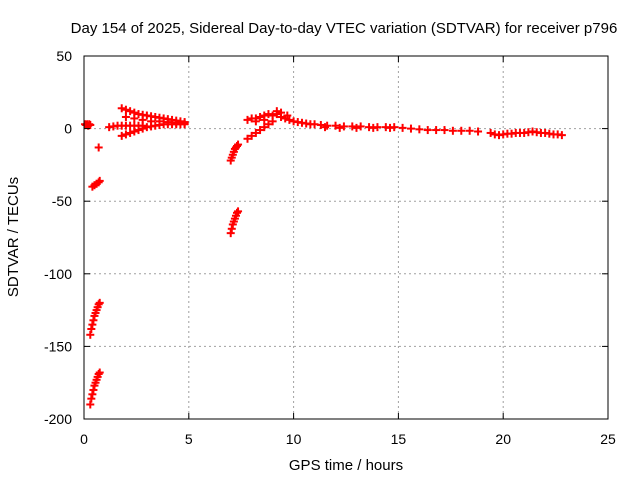 Image resolution: width=640 pixels, height=480 pixels. What do you see at coordinates (58, 274) in the screenshot?
I see `y-tick-label: -100` at bounding box center [58, 274].